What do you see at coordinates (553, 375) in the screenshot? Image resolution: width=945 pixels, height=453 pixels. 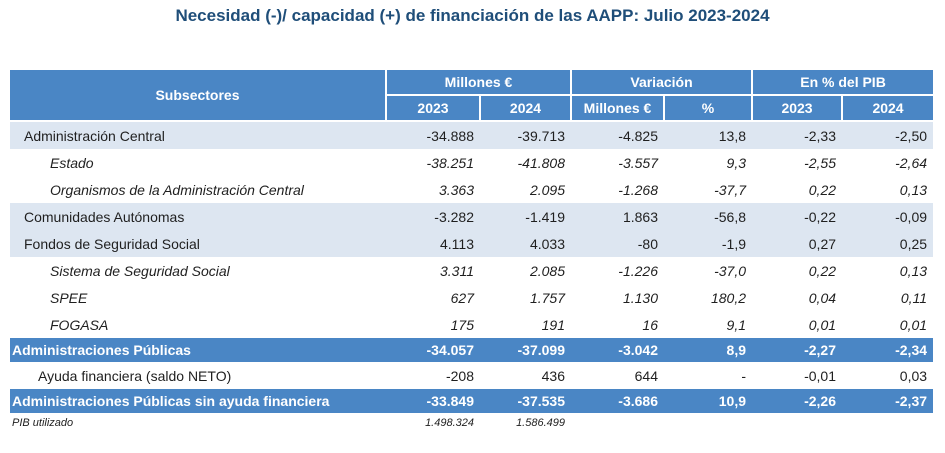 I see `cell-2024: 436` at bounding box center [553, 375].